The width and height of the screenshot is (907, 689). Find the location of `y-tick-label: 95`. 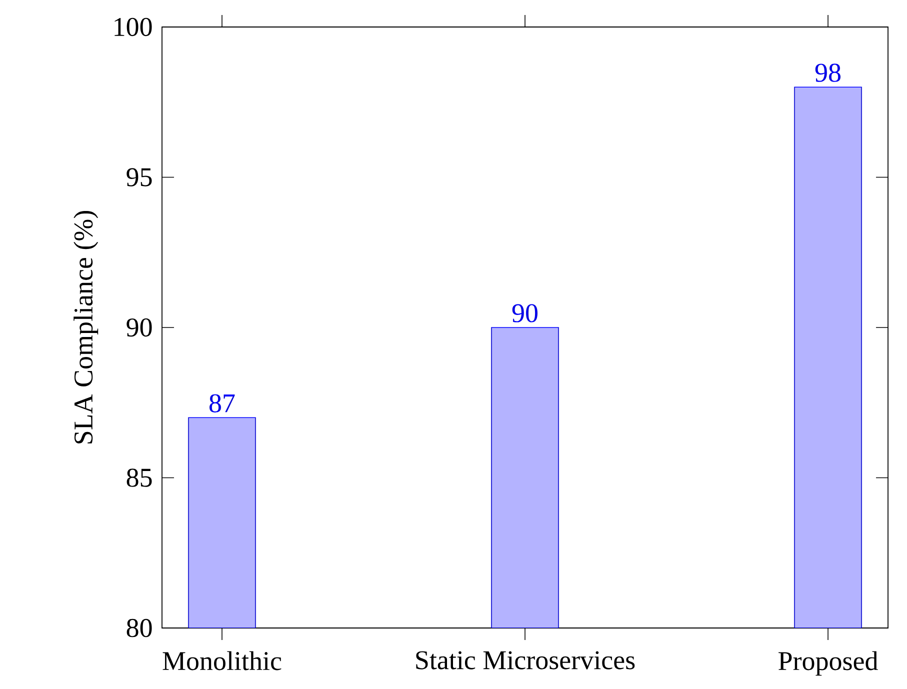

y-tick-label: 95 is located at coordinates (139, 177).